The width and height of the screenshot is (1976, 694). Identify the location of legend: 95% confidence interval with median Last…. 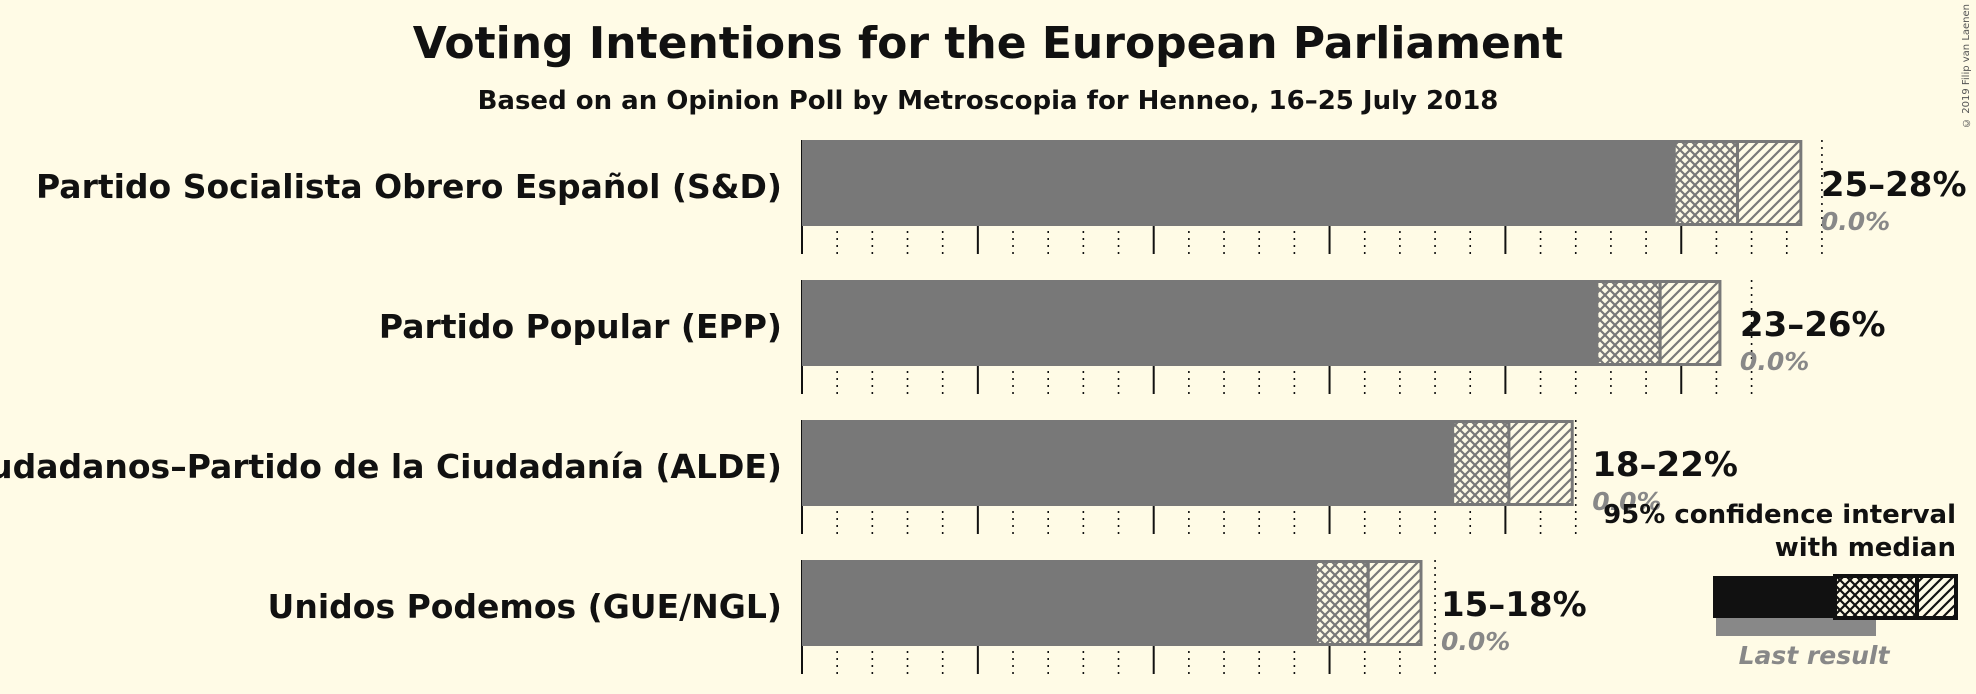
(1780, 585).